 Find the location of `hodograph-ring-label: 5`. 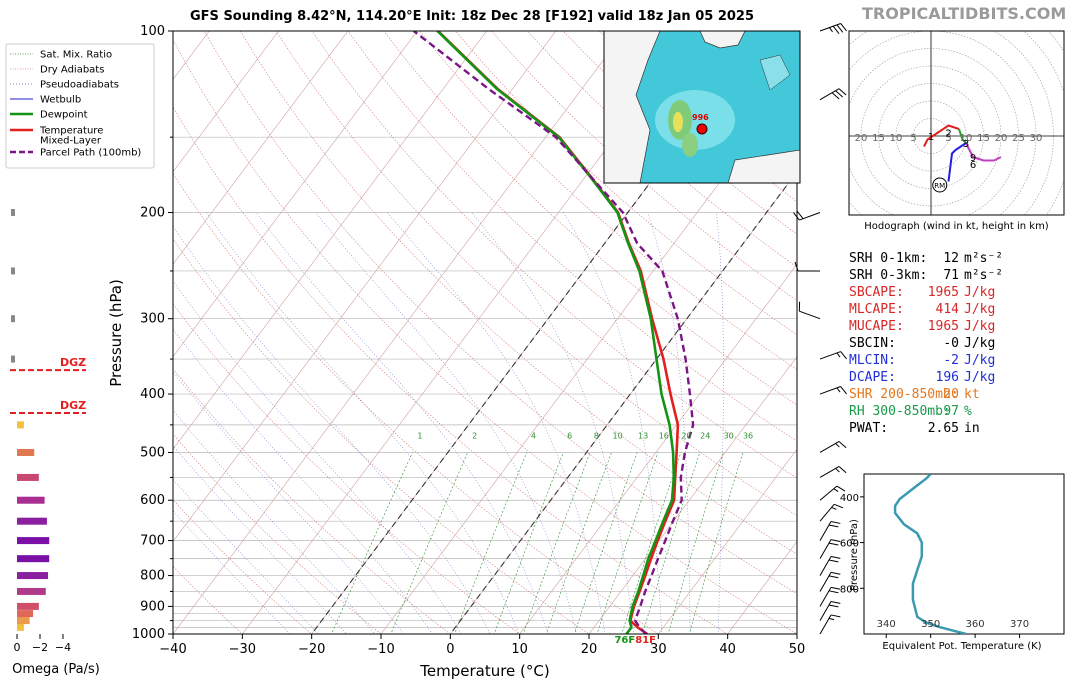

hodograph-ring-label: 5 is located at coordinates (913, 138).